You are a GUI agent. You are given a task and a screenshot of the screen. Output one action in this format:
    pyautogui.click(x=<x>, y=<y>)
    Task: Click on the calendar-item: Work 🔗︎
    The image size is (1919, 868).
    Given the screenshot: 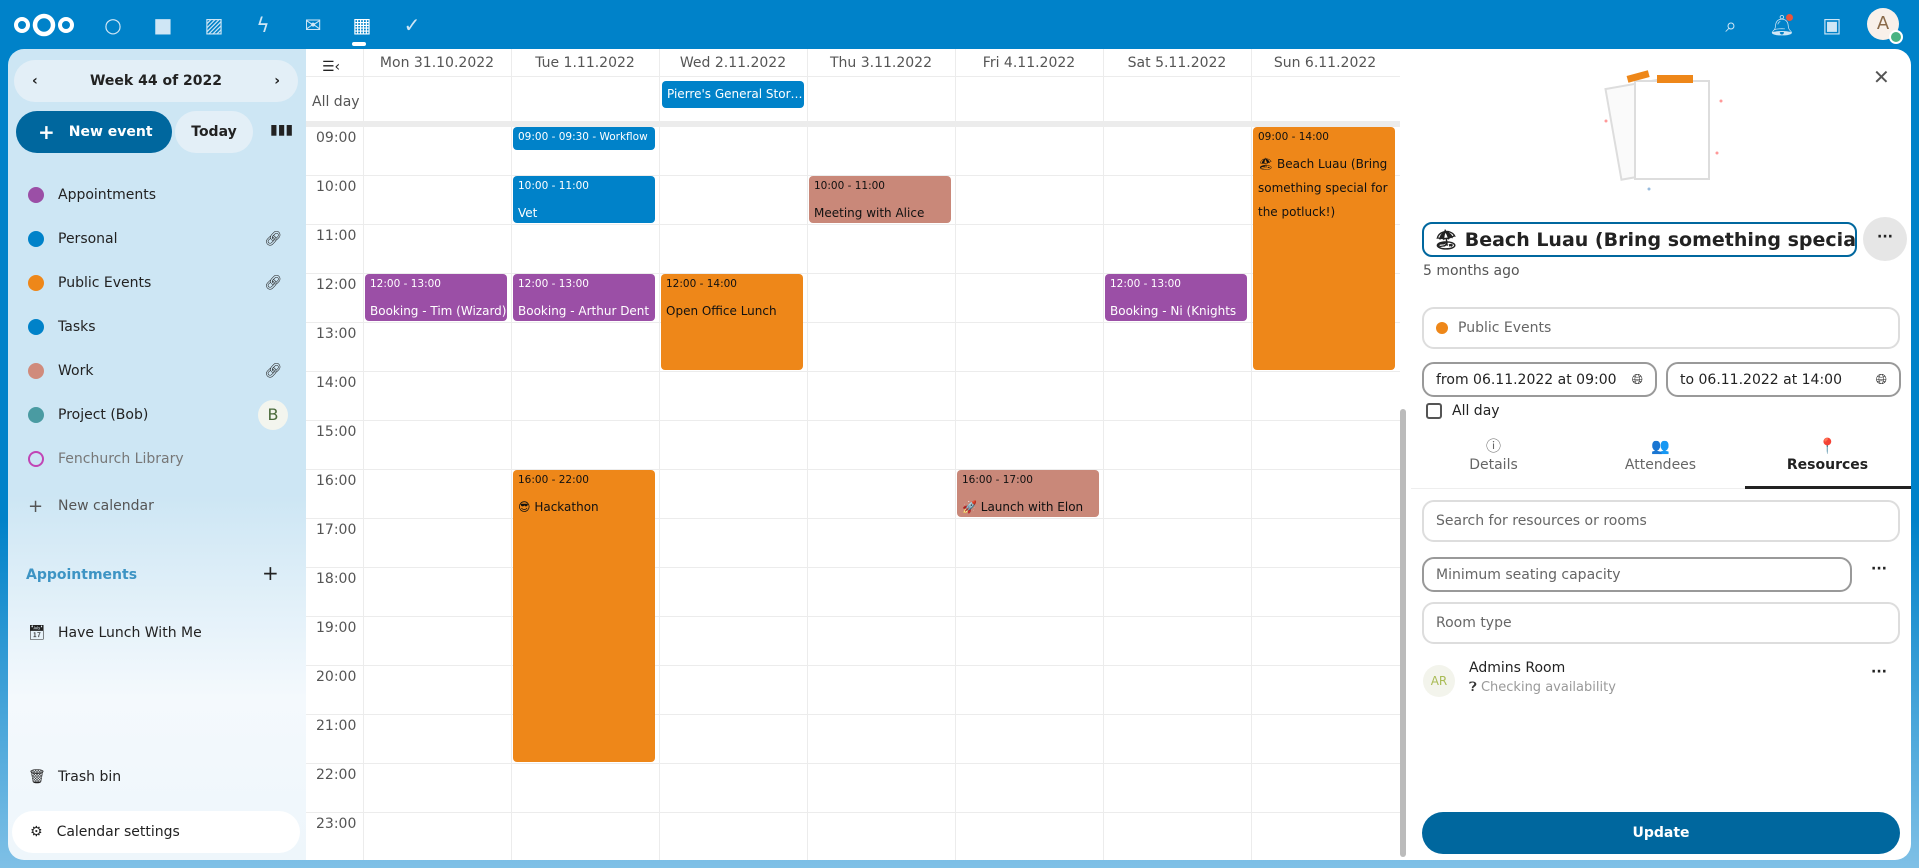 What is the action you would take?
    pyautogui.click(x=153, y=371)
    